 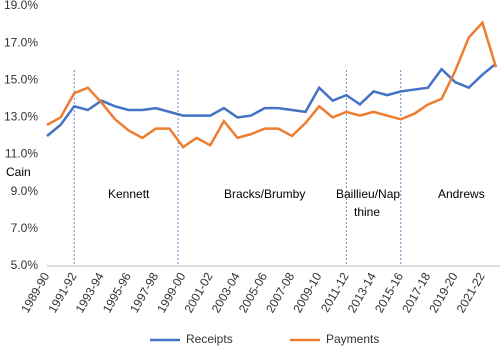 What do you see at coordinates (18, 172) in the screenshot?
I see `annotation: Cain` at bounding box center [18, 172].